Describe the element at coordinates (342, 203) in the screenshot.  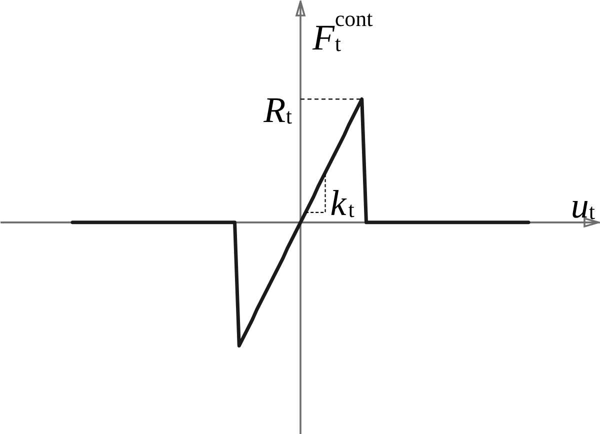
I see `annotation: kt` at that location.